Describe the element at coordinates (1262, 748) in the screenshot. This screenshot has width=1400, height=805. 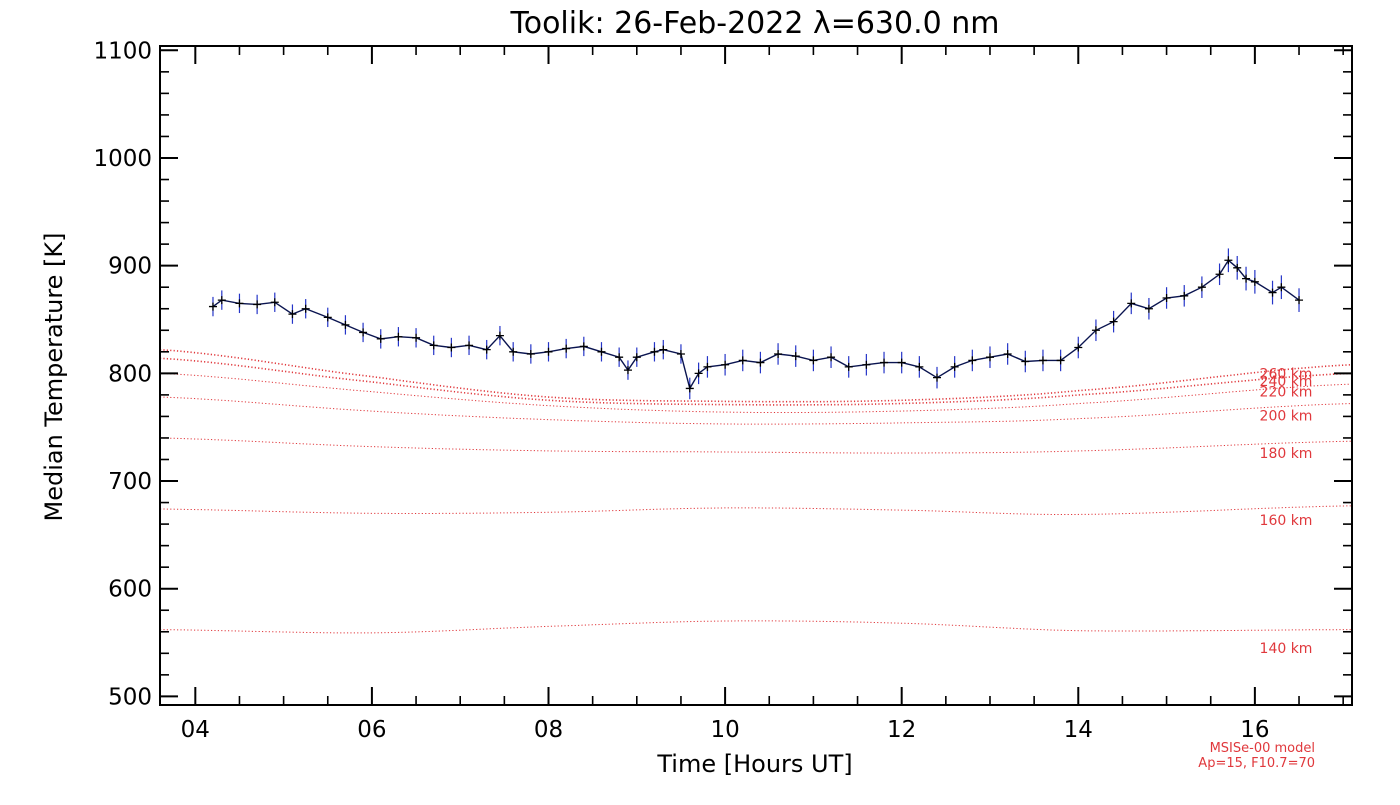
I see `model-note: MSISe-00 model` at that location.